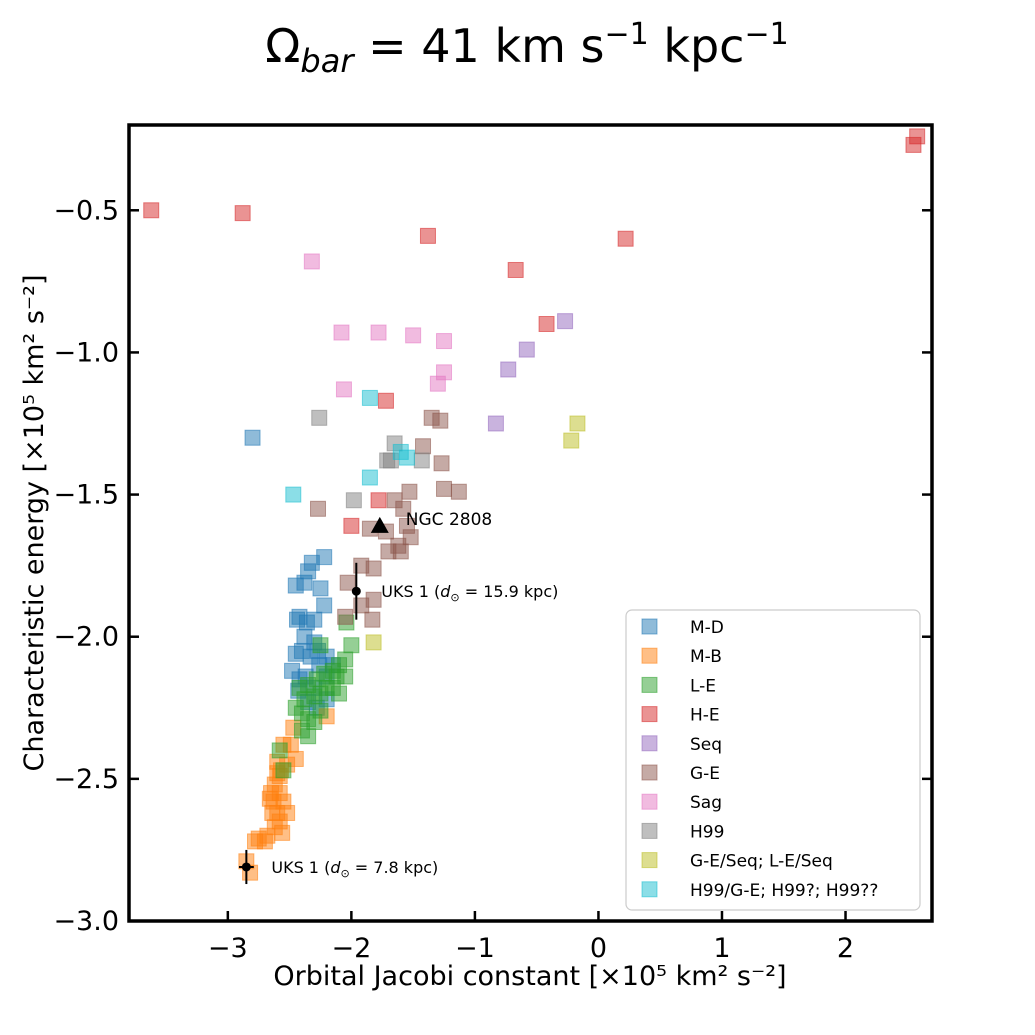  Describe the element at coordinates (706, 803) in the screenshot. I see `legend-label: Sag` at that location.